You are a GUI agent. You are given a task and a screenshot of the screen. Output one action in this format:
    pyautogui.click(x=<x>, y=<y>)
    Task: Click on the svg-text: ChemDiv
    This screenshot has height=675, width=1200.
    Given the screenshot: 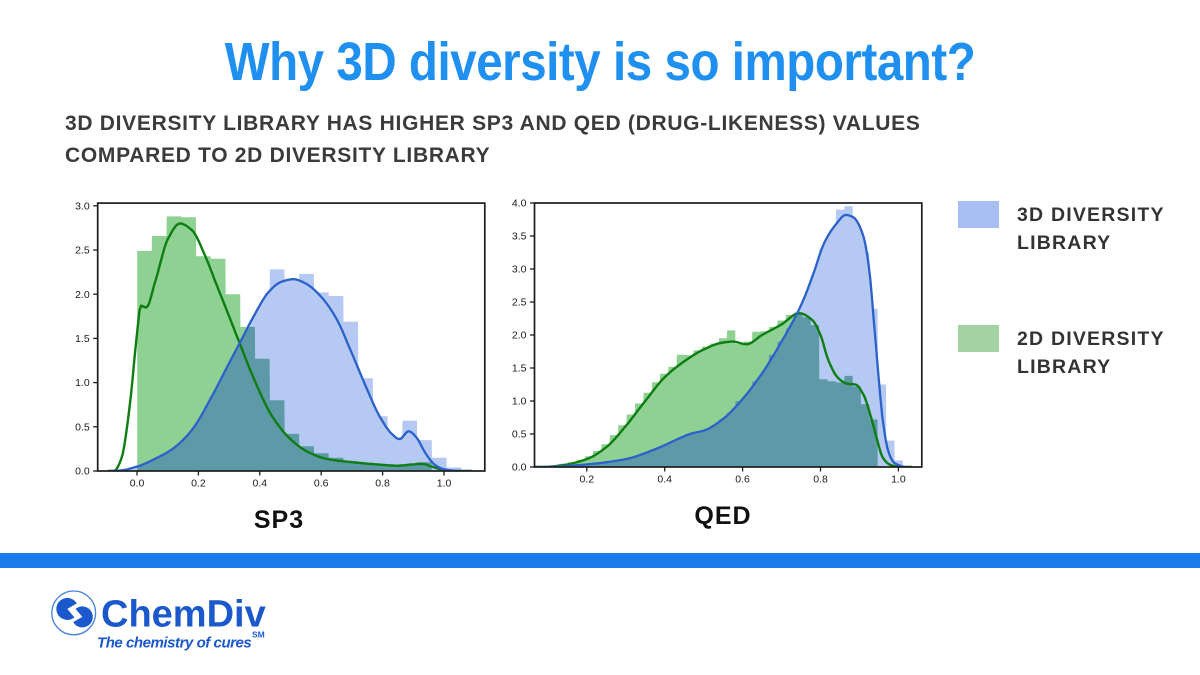 What is the action you would take?
    pyautogui.click(x=183, y=615)
    